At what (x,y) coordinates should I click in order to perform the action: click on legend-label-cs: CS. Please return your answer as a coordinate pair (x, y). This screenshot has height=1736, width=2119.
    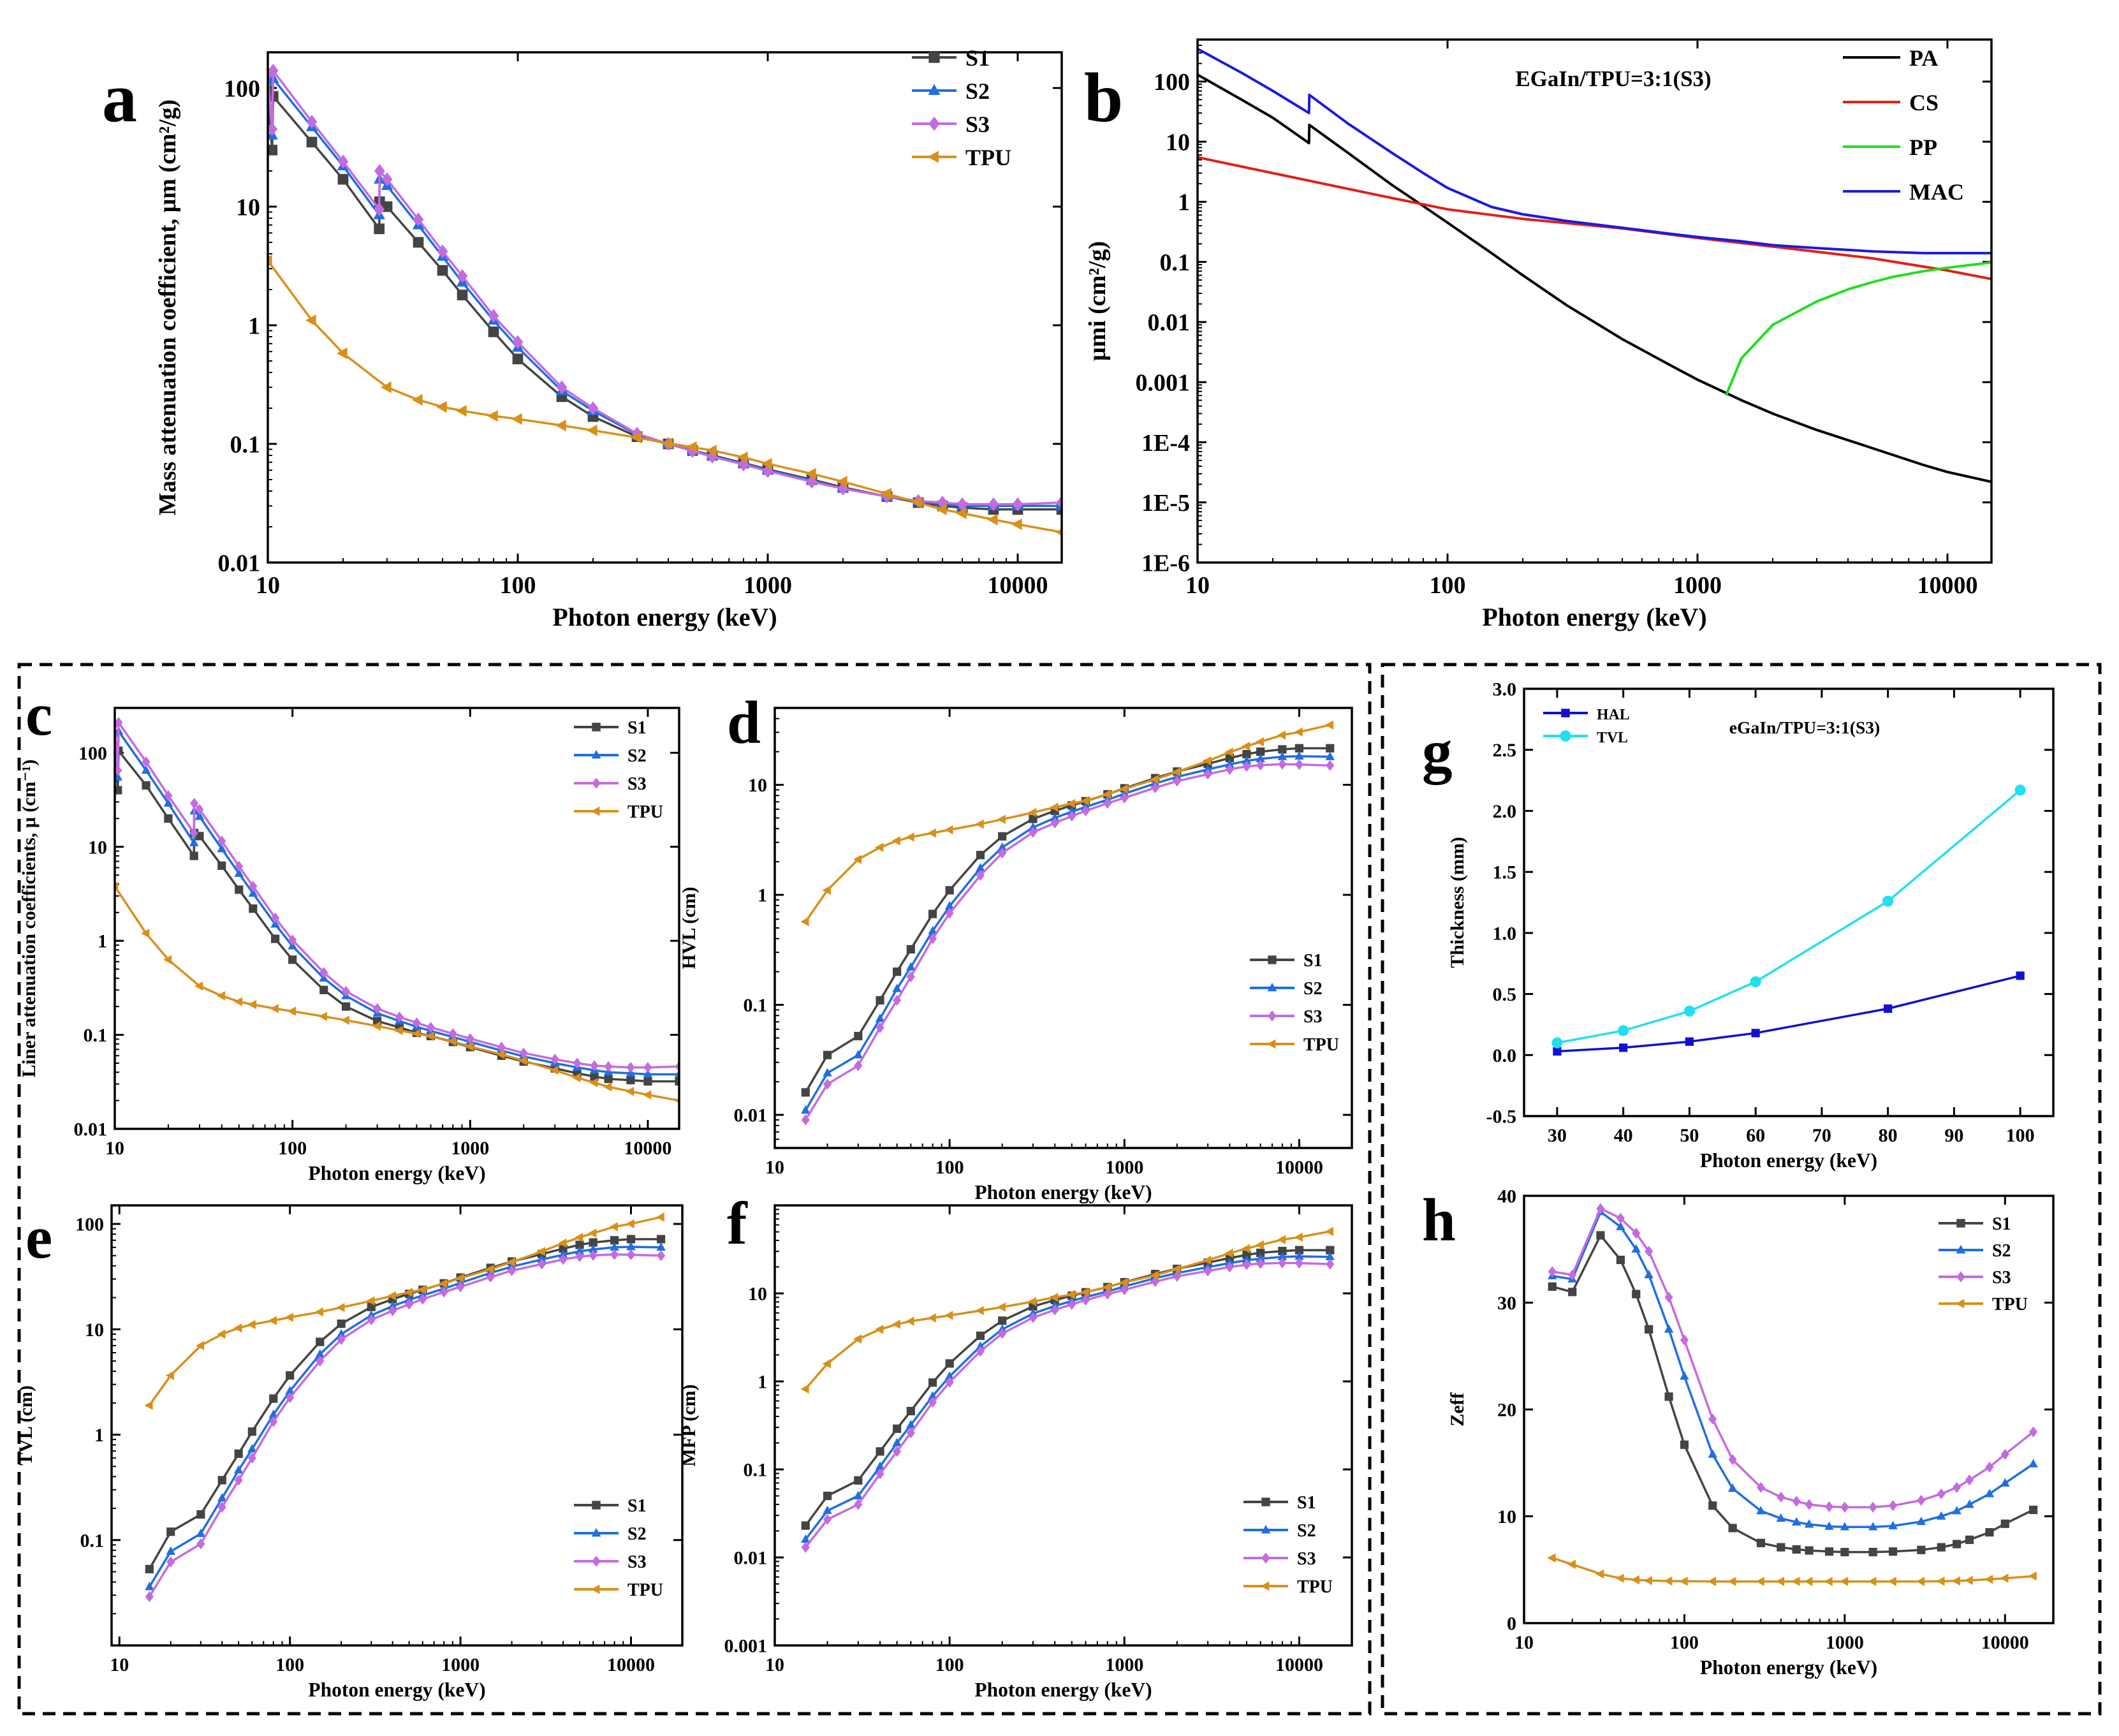
    Looking at the image, I should click on (1924, 102).